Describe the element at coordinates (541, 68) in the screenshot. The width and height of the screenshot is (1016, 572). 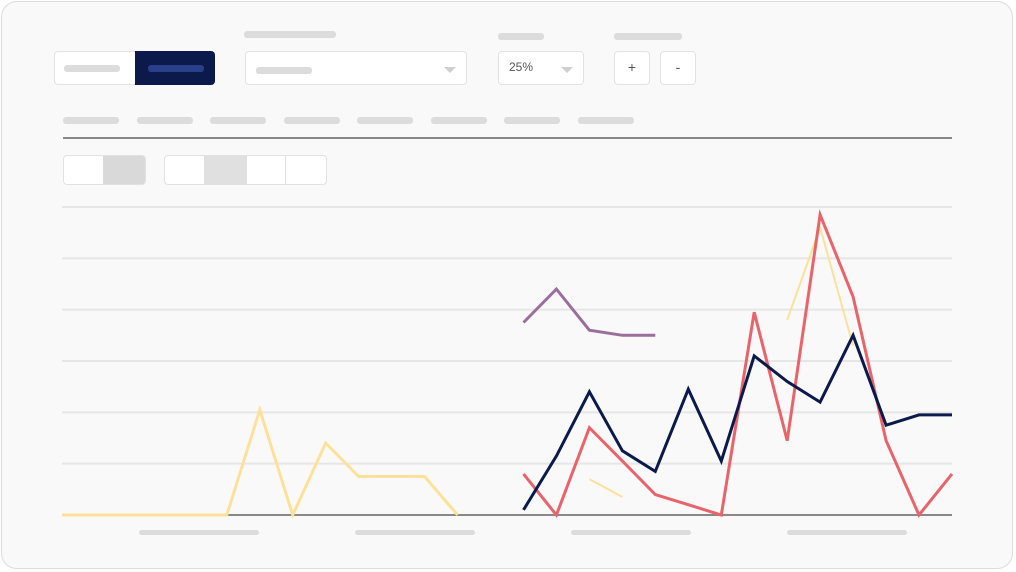
I see `zoom-select: 25%` at that location.